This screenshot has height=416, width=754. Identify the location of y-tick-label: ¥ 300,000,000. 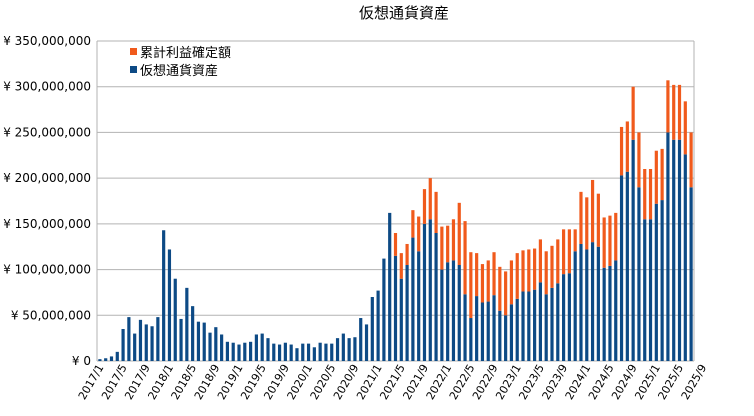
(47, 87).